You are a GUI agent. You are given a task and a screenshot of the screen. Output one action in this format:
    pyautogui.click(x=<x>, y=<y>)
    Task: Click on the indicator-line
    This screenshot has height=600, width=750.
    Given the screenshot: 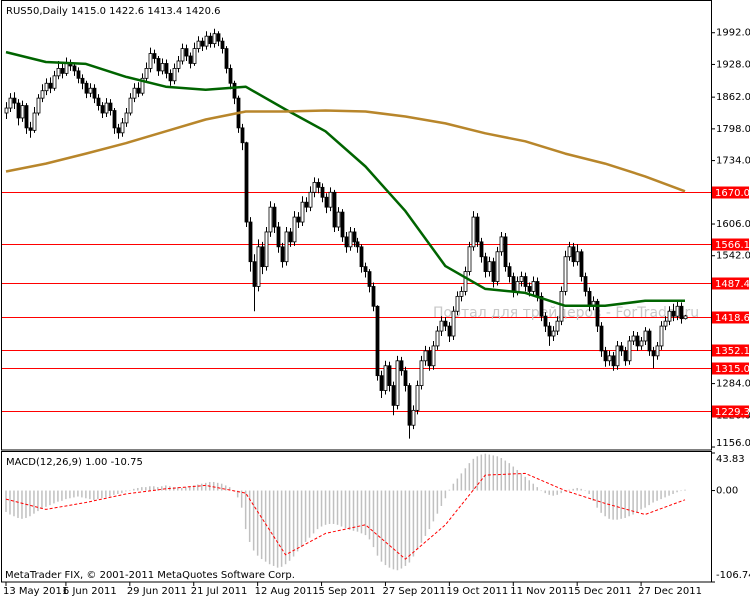 What is the action you would take?
    pyautogui.click(x=345, y=516)
    